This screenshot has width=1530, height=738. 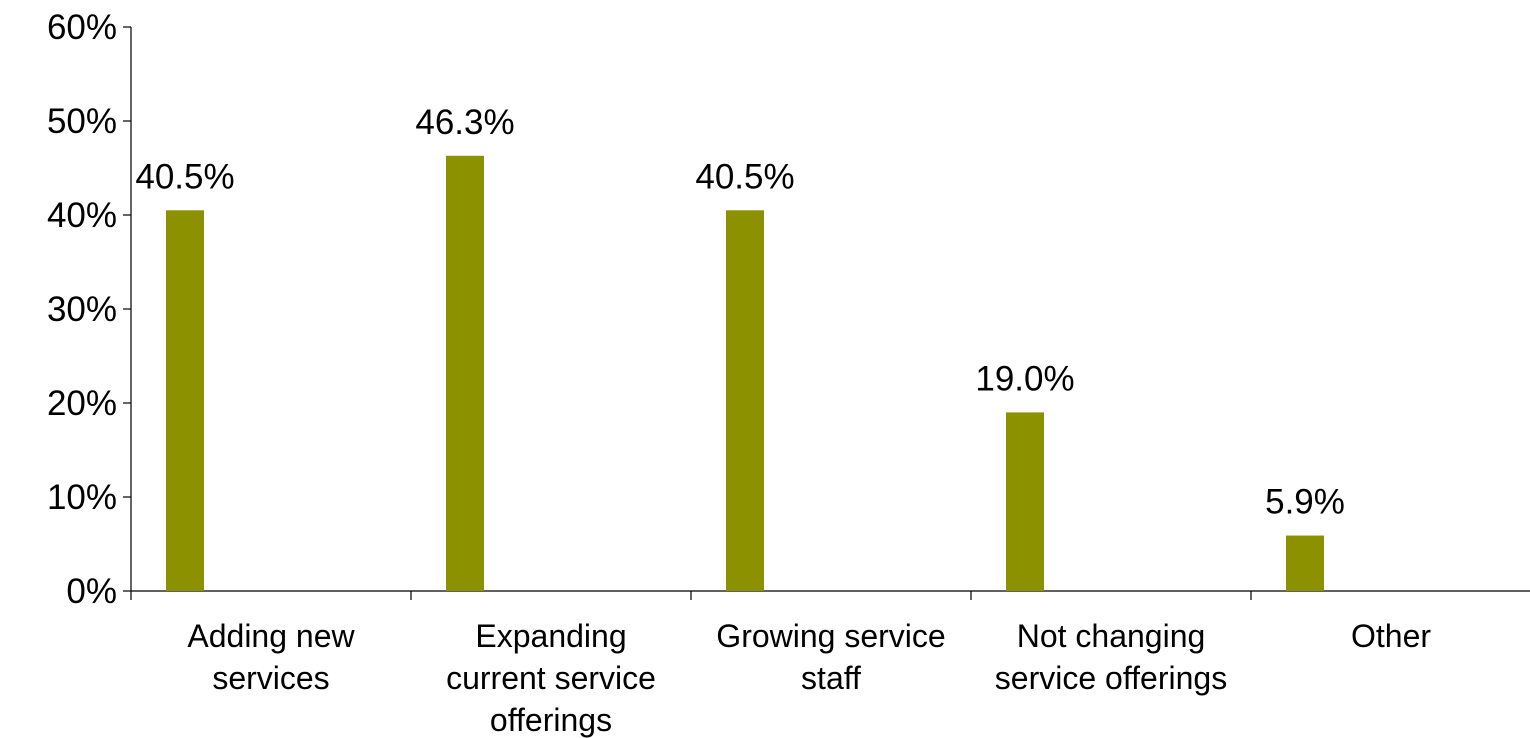 I want to click on y-axis: 0% 10% 20% 30% 40% 50% 60%, so click(x=89, y=309).